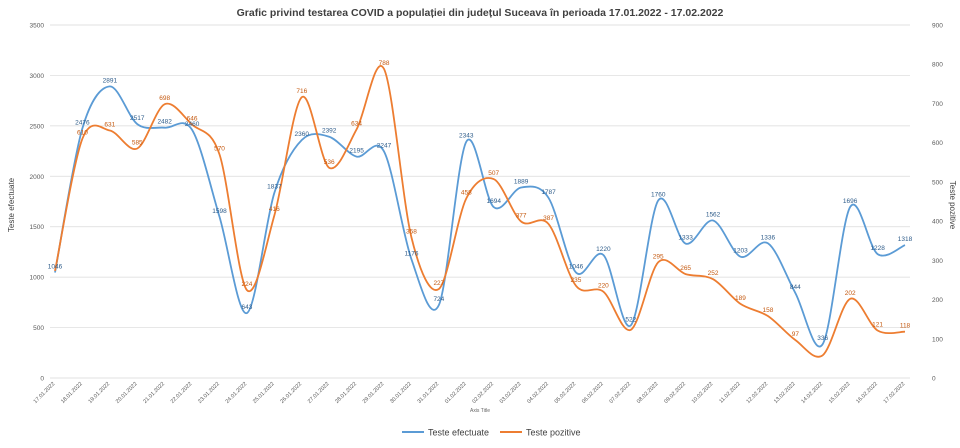 The width and height of the screenshot is (960, 448). What do you see at coordinates (480, 411) in the screenshot?
I see `x-axis-label: Axis Title` at bounding box center [480, 411].